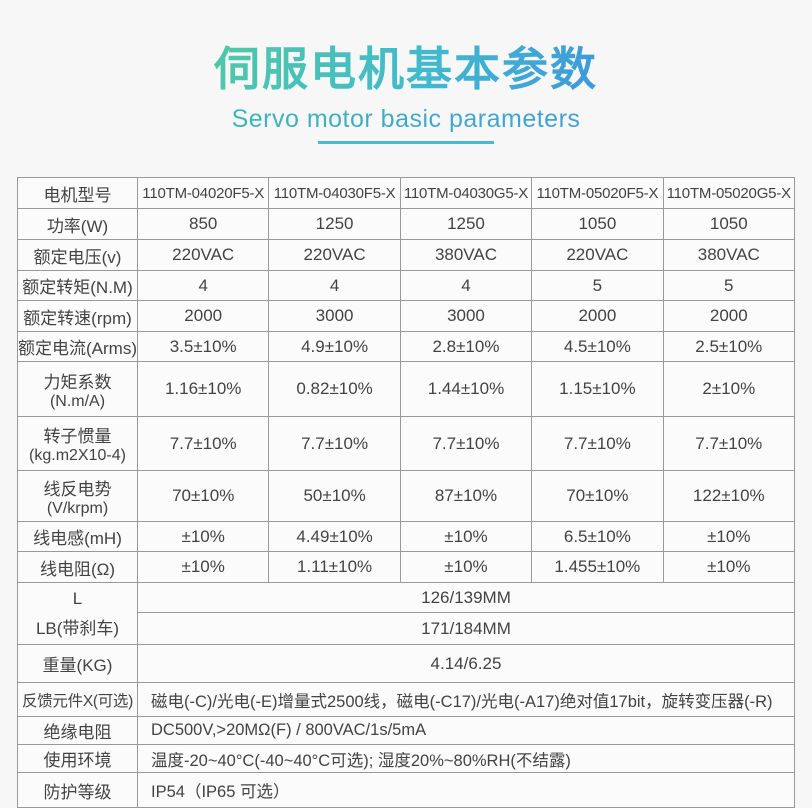 The height and width of the screenshot is (808, 812). What do you see at coordinates (406, 142) in the screenshot?
I see `title-underline` at bounding box center [406, 142].